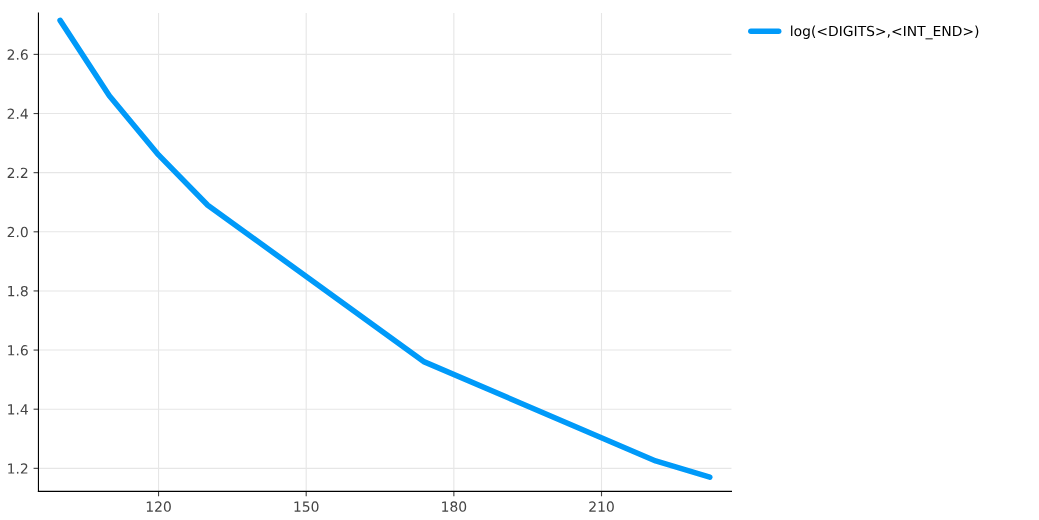  Describe the element at coordinates (18, 409) in the screenshot. I see `y-tick-label: 1.4` at that location.